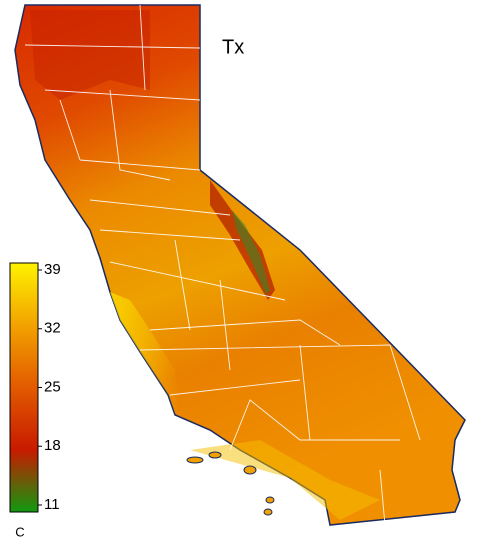  Describe the element at coordinates (52, 269) in the screenshot. I see `colorbar-tick-label: 39` at that location.